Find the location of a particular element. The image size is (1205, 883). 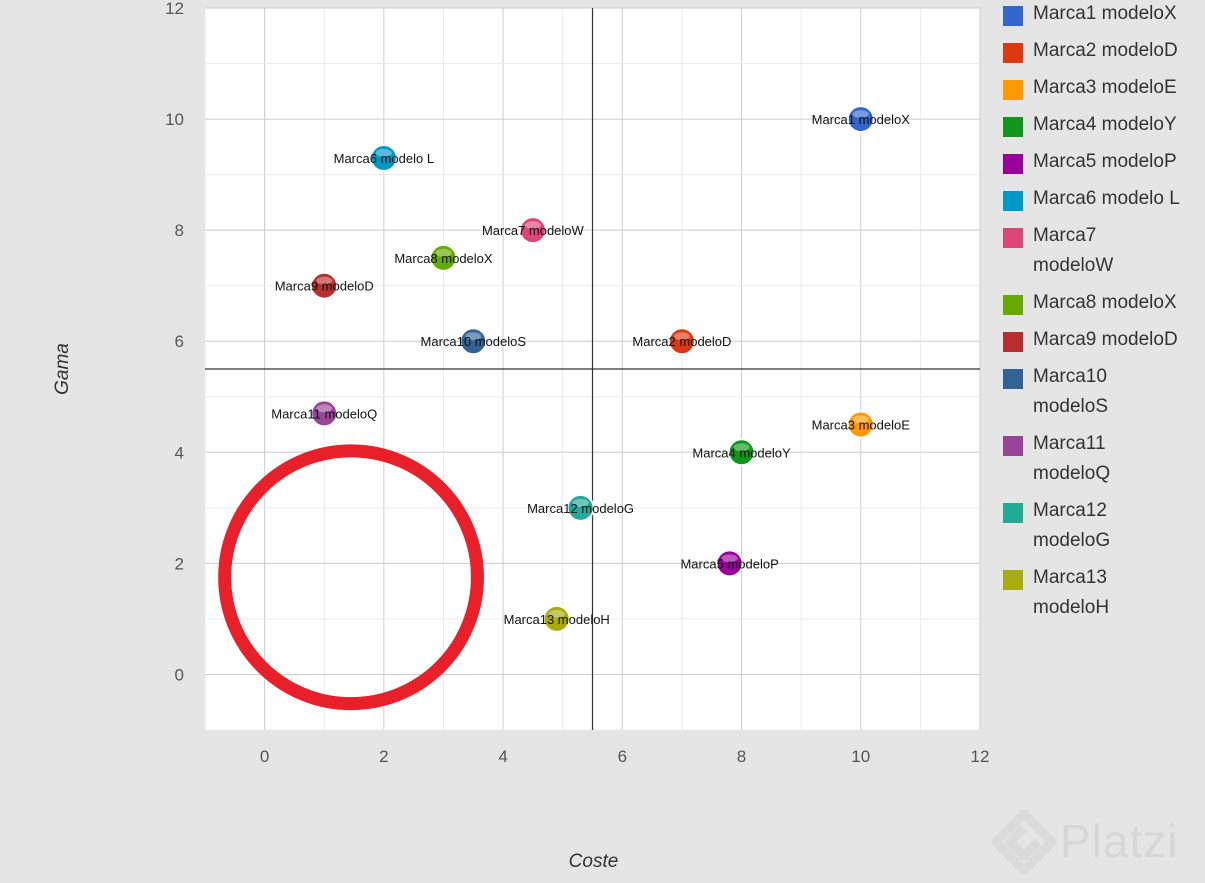

y-tick-labels: 0 2 4 6 8 10 12 is located at coordinates (174, 342).